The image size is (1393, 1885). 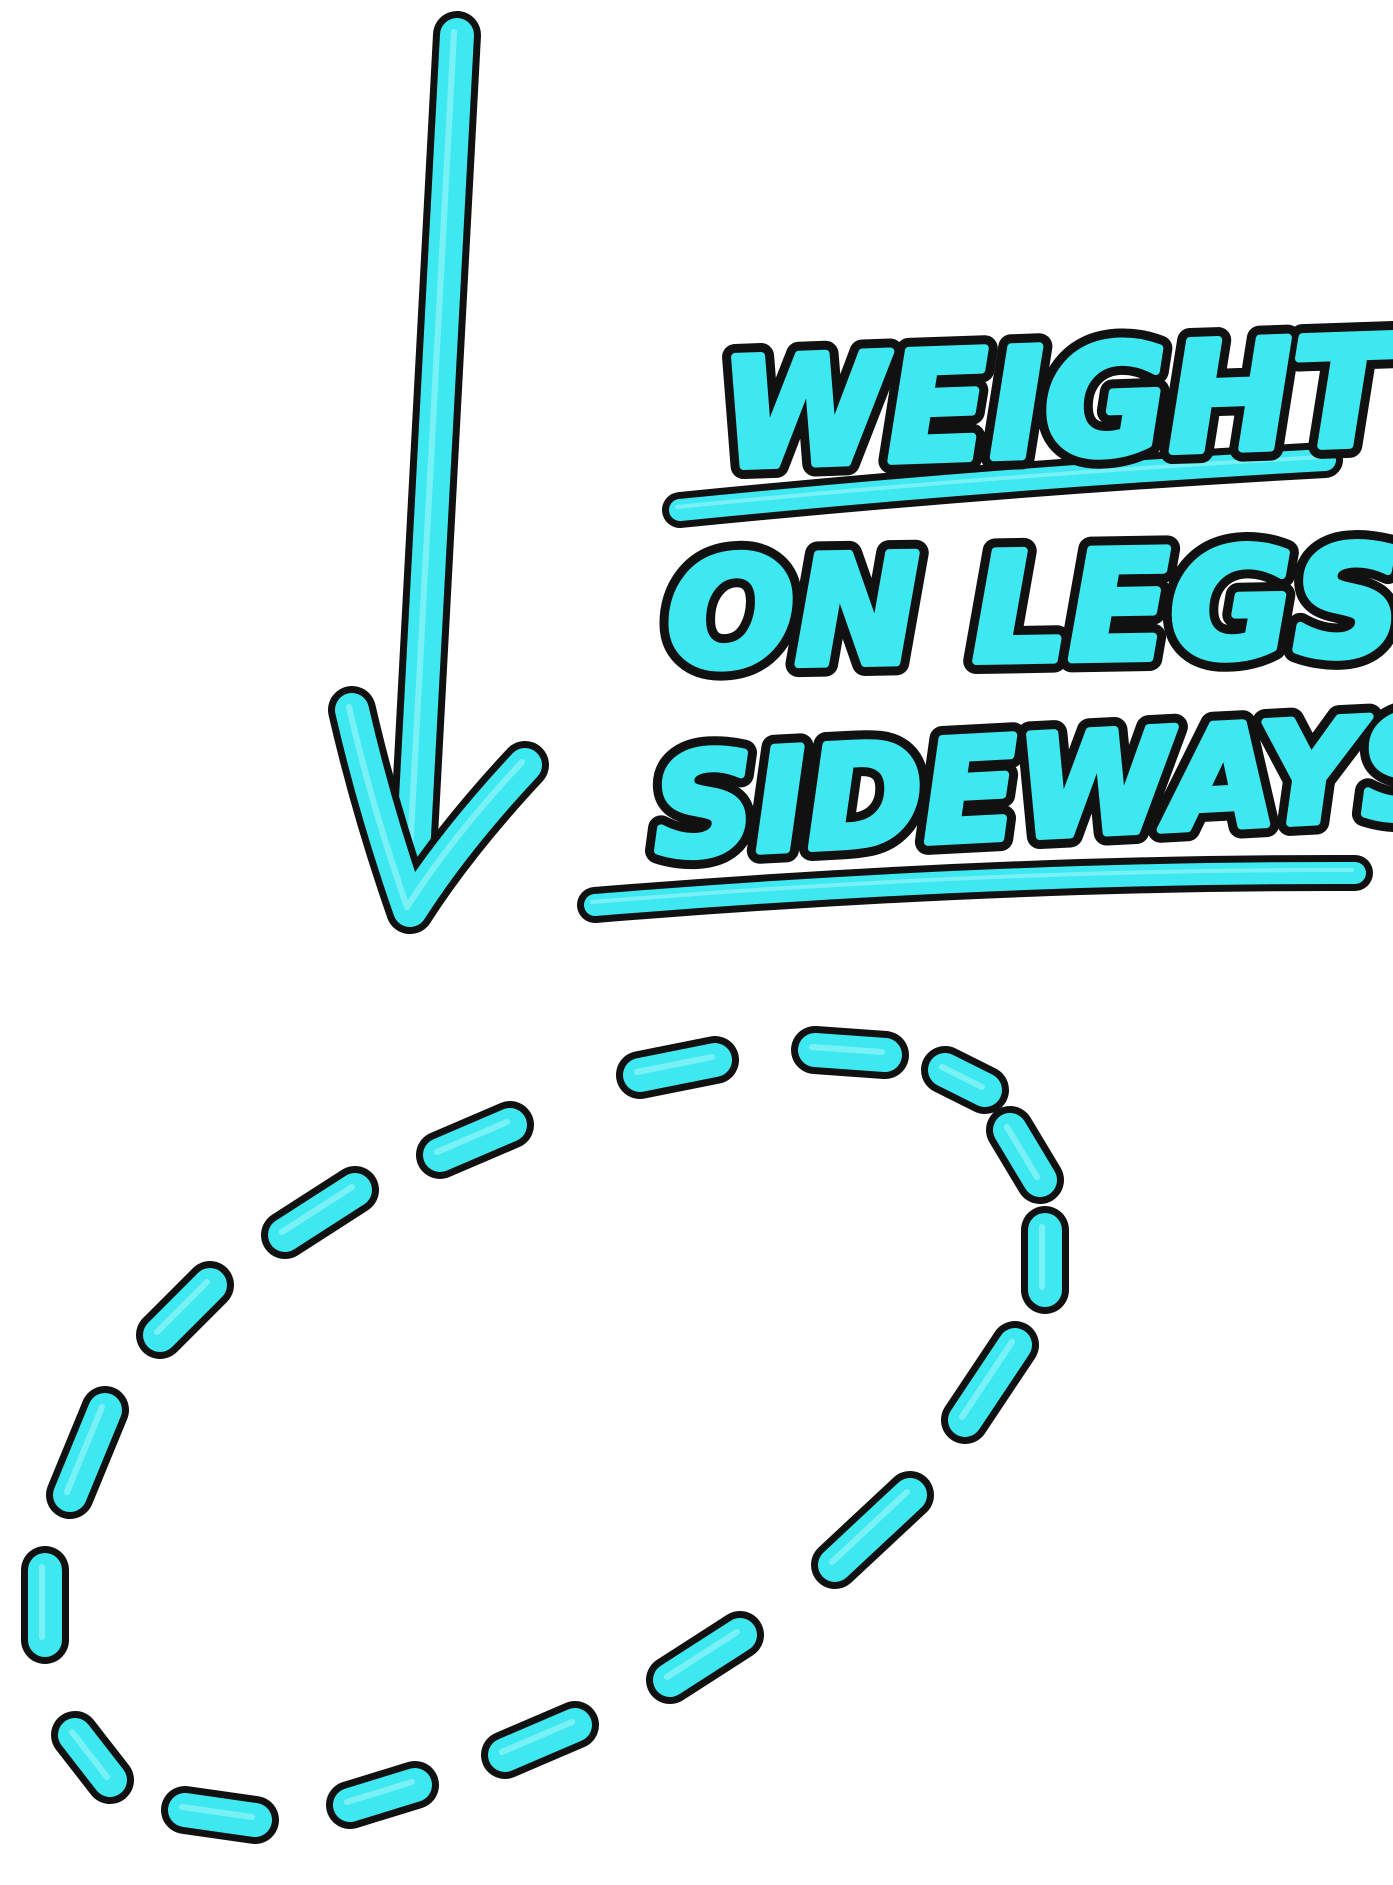 I want to click on arrow-head, so click(x=438, y=810).